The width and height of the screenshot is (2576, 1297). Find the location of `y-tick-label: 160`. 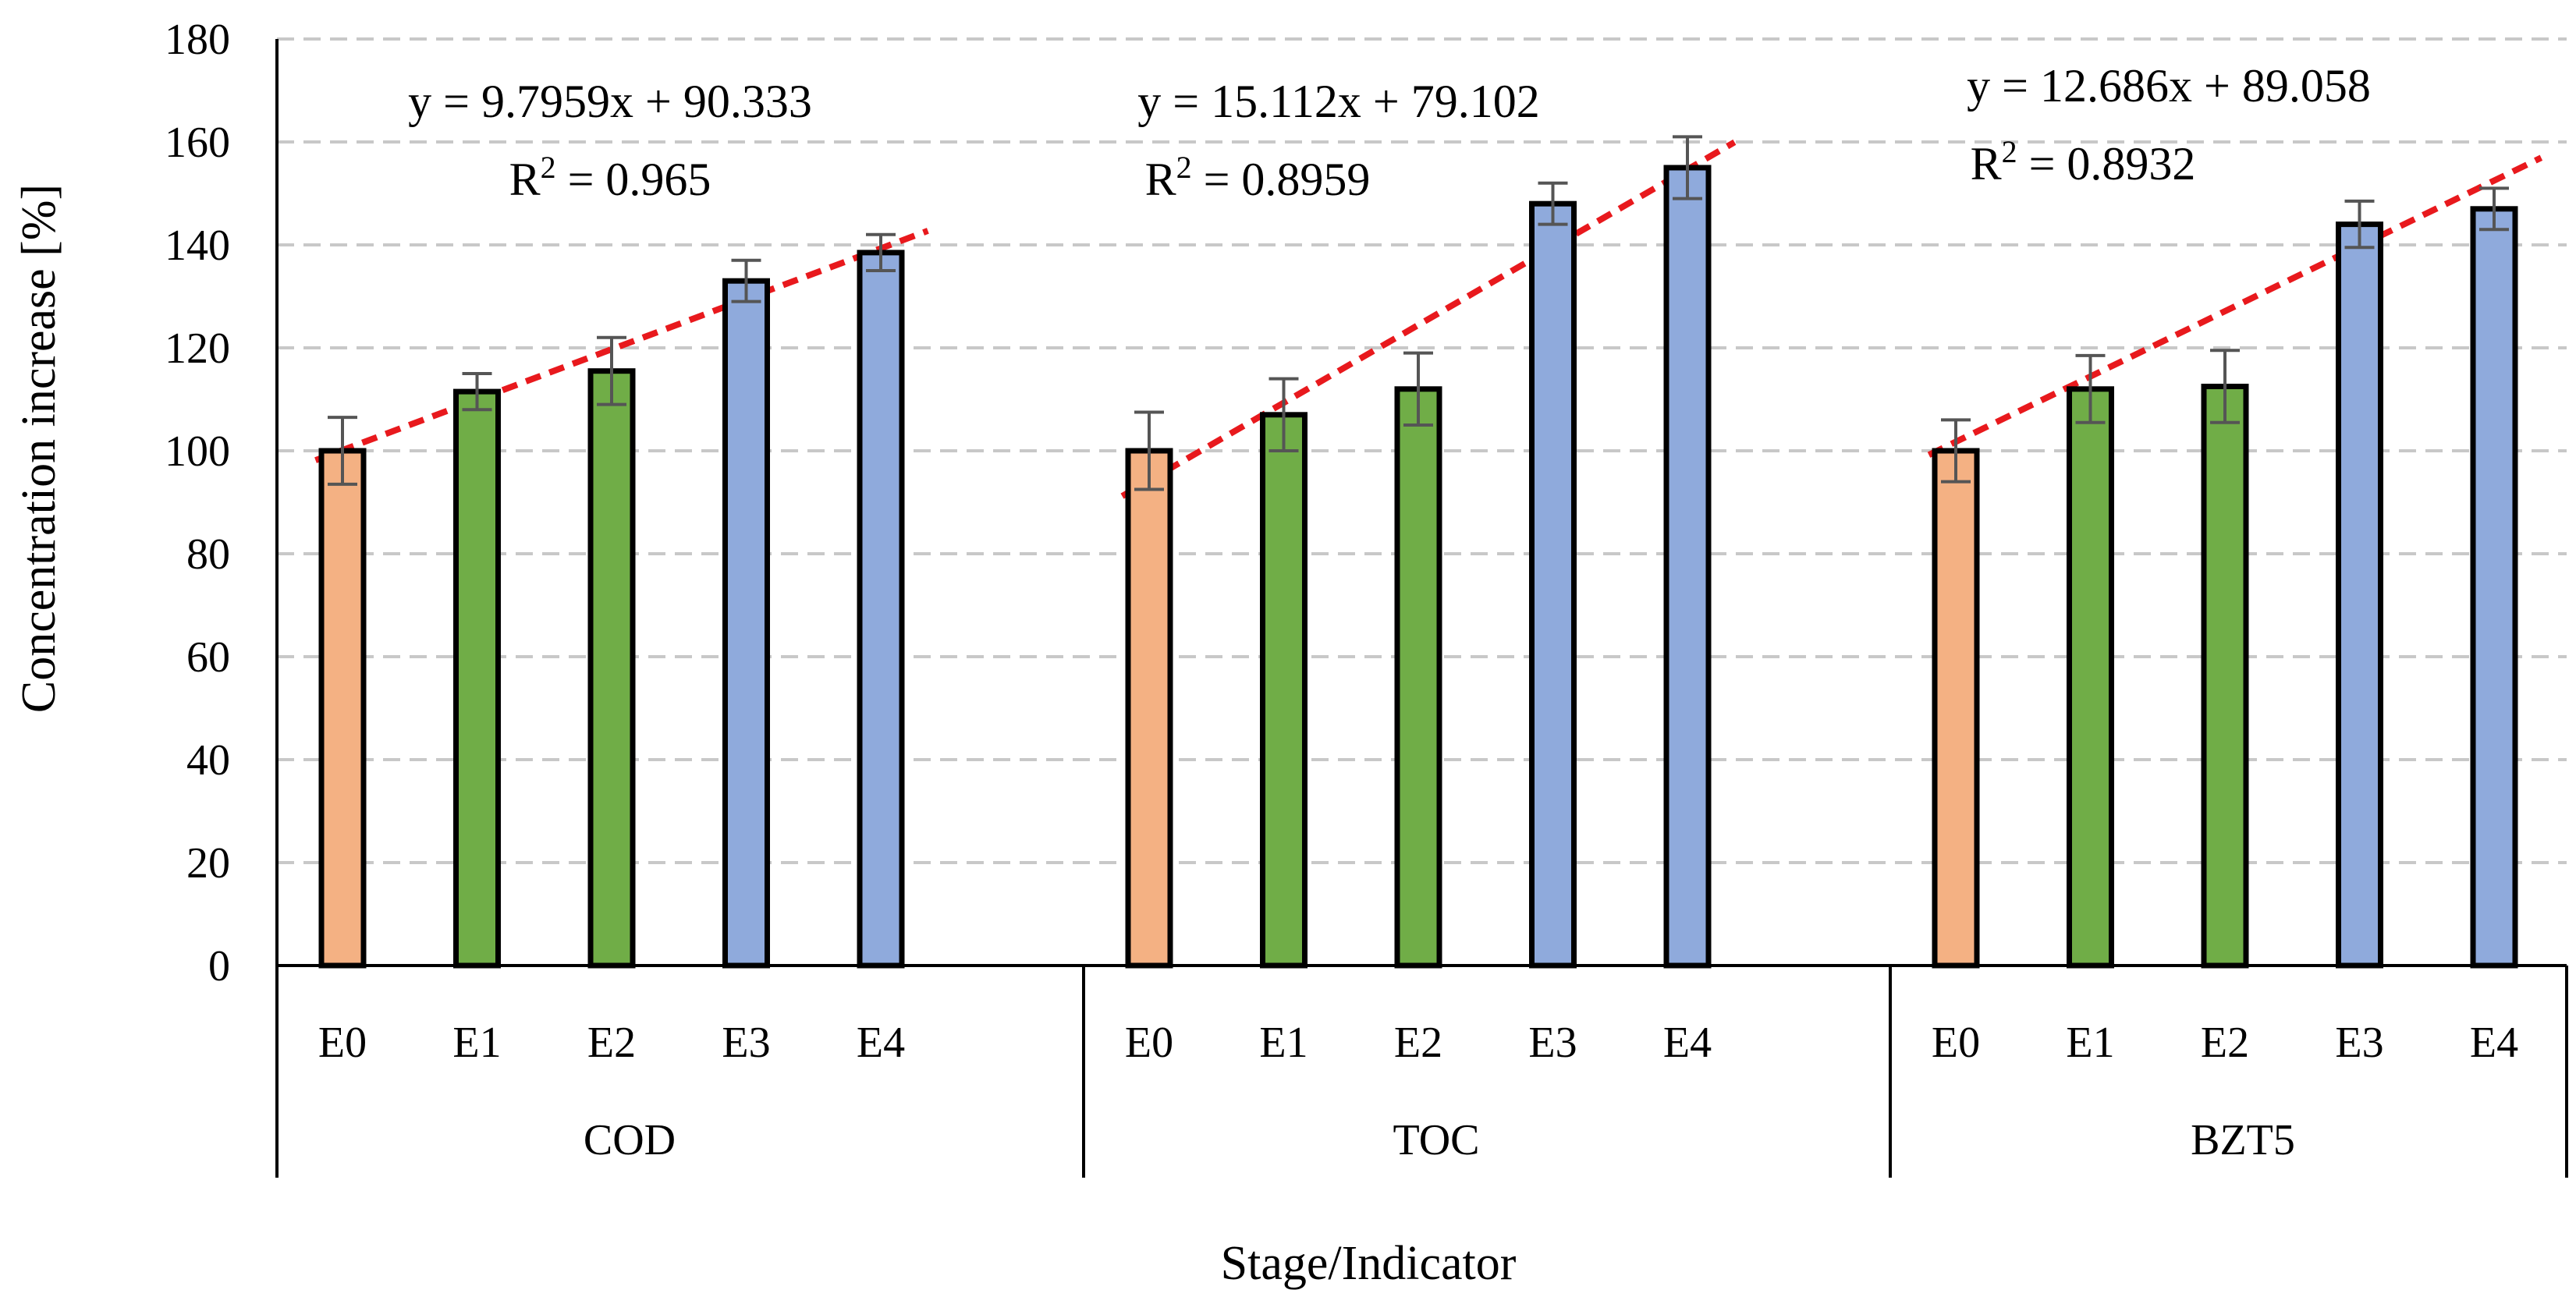

y-tick-label: 160 is located at coordinates (197, 143).